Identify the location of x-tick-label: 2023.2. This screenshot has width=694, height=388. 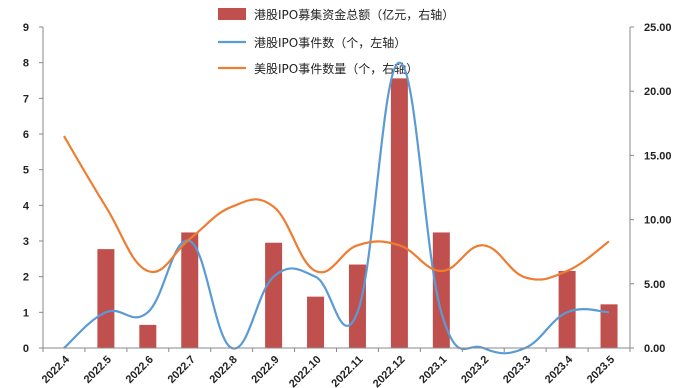
(475, 370).